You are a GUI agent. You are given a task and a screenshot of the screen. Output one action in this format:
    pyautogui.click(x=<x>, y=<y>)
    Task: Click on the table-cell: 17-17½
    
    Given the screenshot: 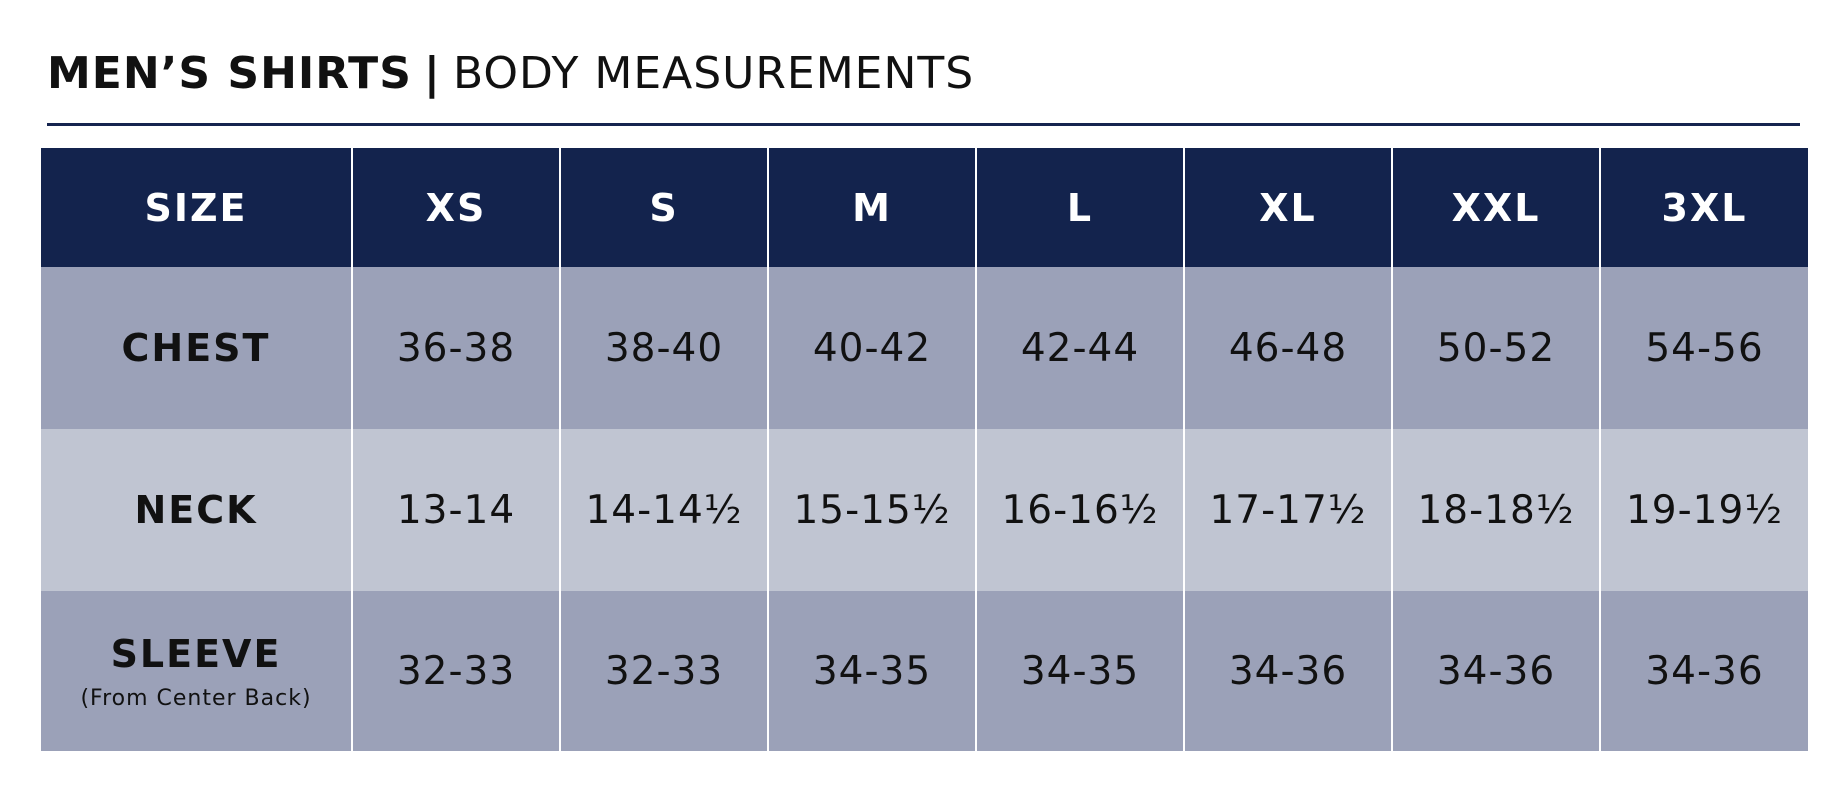 What is the action you would take?
    pyautogui.click(x=1288, y=510)
    